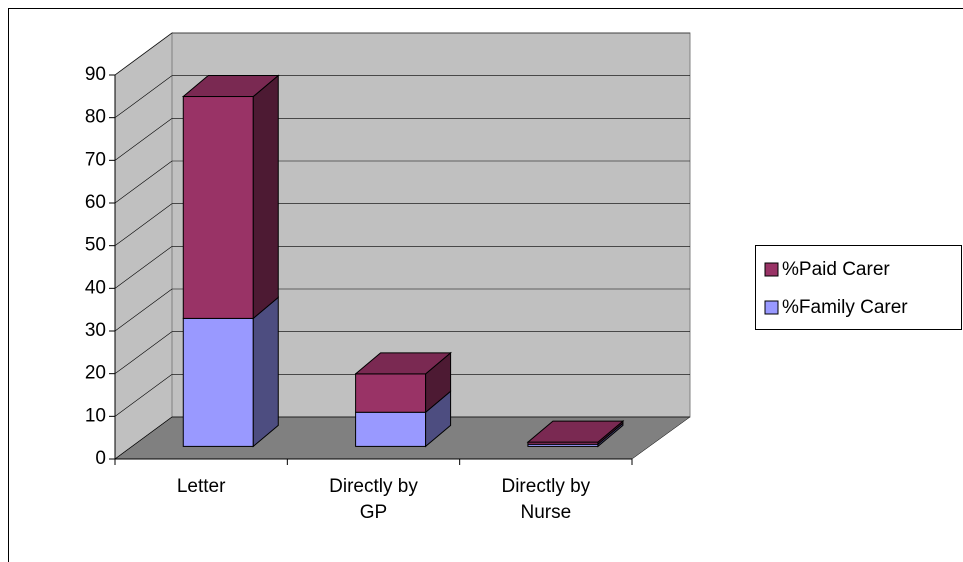 The image size is (963, 562). I want to click on y-tick-label: 10, so click(95, 415).